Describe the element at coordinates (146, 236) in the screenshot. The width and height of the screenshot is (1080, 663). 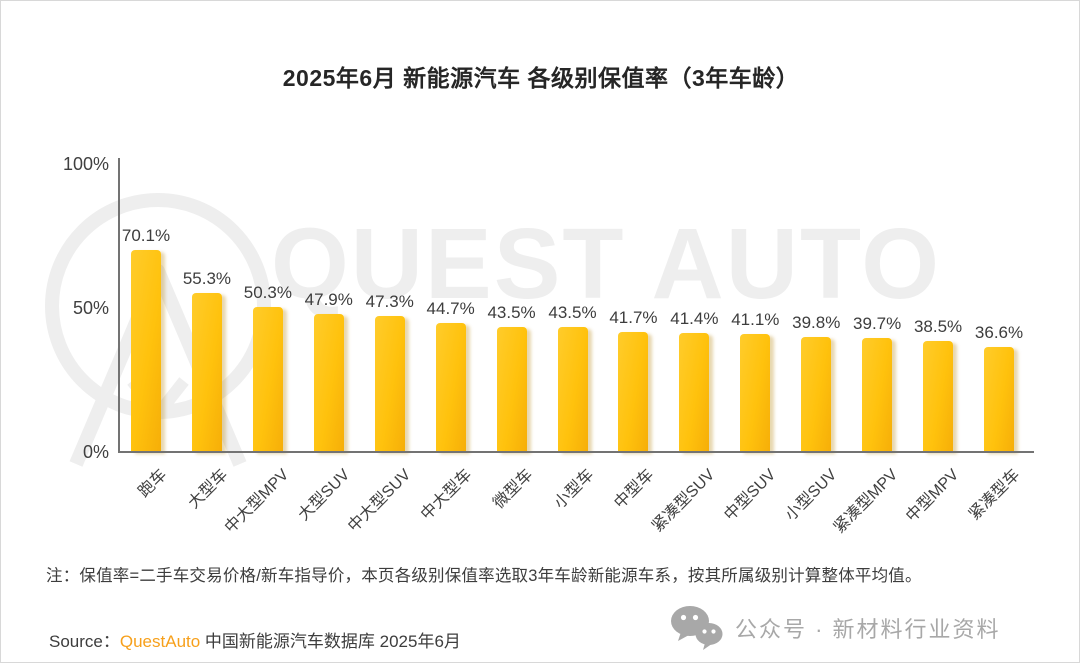
I see `bar-value-label: 70.1%` at that location.